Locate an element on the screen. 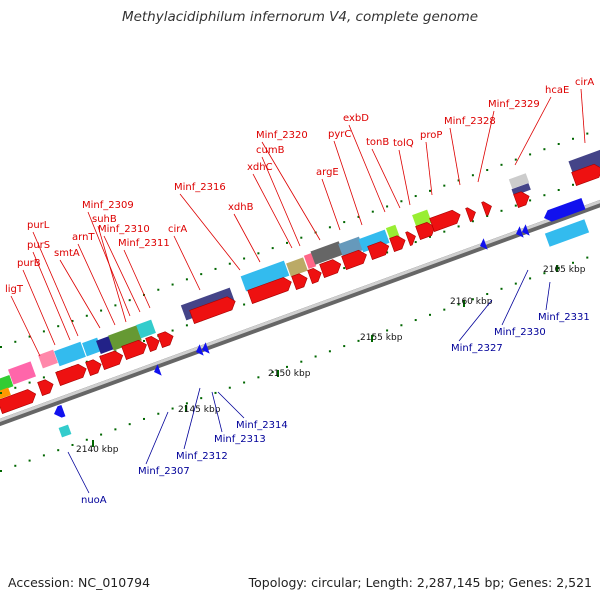  forward-gene-label: Minf_2320 is located at coordinates (282, 135).